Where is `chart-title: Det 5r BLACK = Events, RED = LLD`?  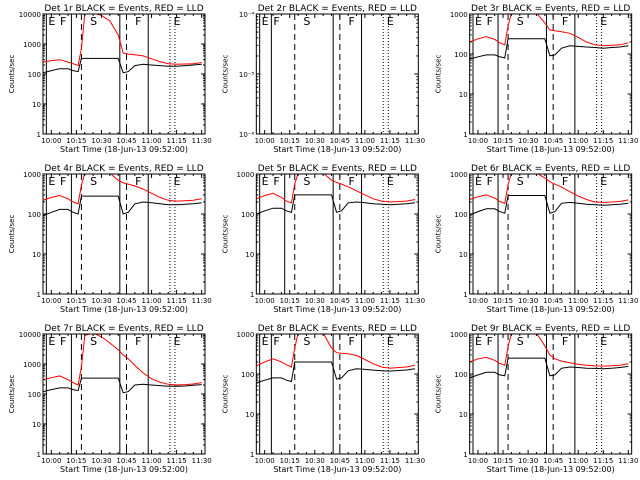 chart-title: Det 5r BLACK = Events, RED = LLD is located at coordinates (337, 169).